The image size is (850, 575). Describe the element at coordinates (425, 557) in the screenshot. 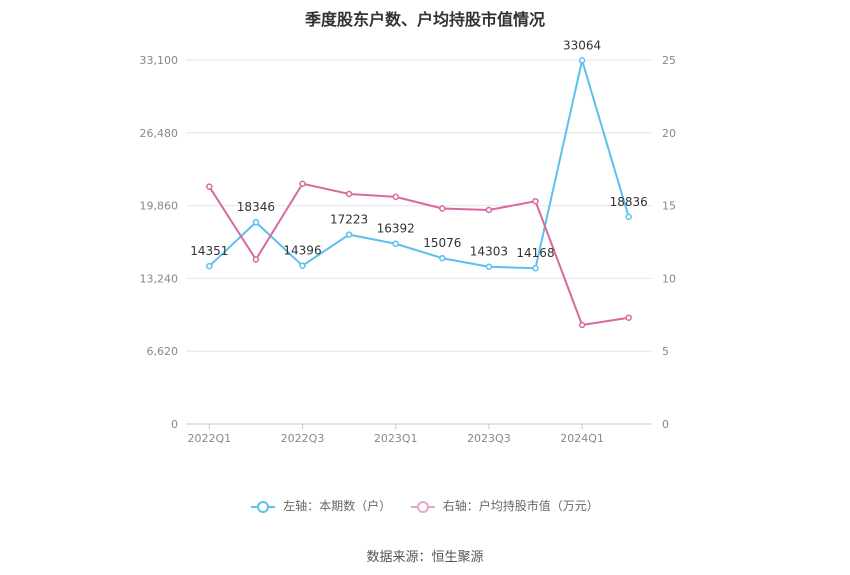

I see `source-note: 数据来源：恒生聚源` at that location.